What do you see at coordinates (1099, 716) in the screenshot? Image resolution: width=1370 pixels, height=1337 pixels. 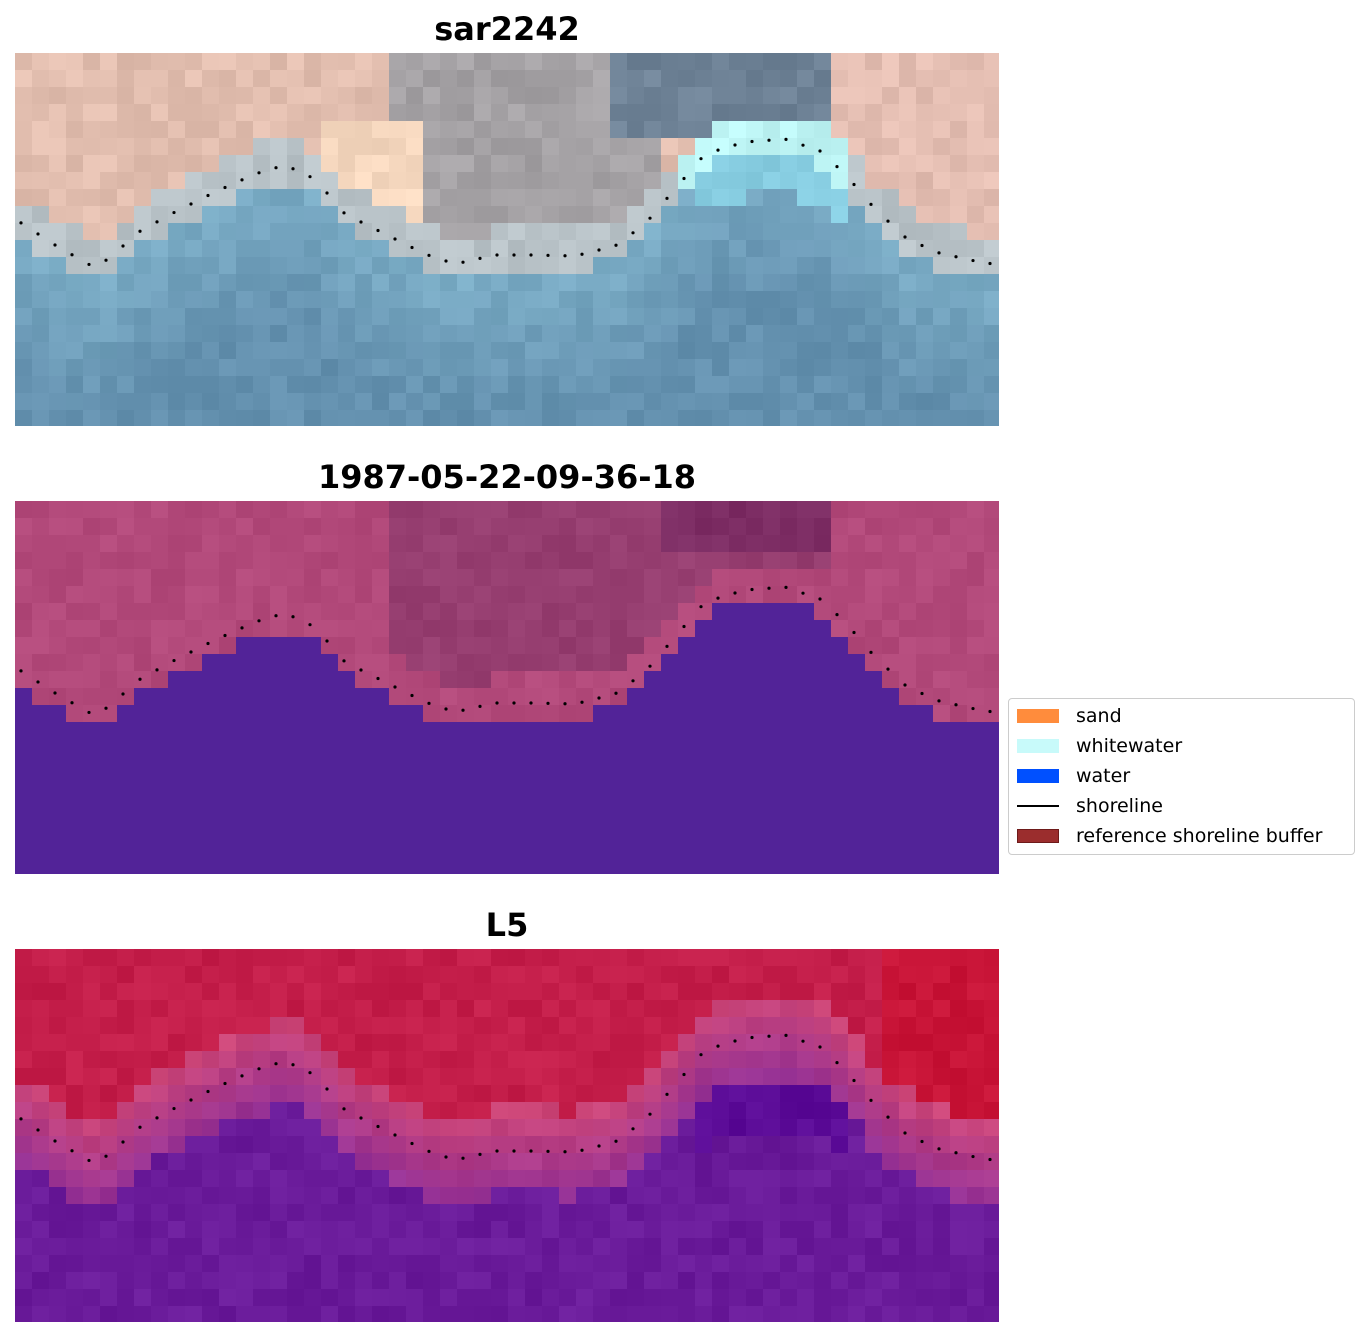 I see `legend-label-sand: sand` at bounding box center [1099, 716].